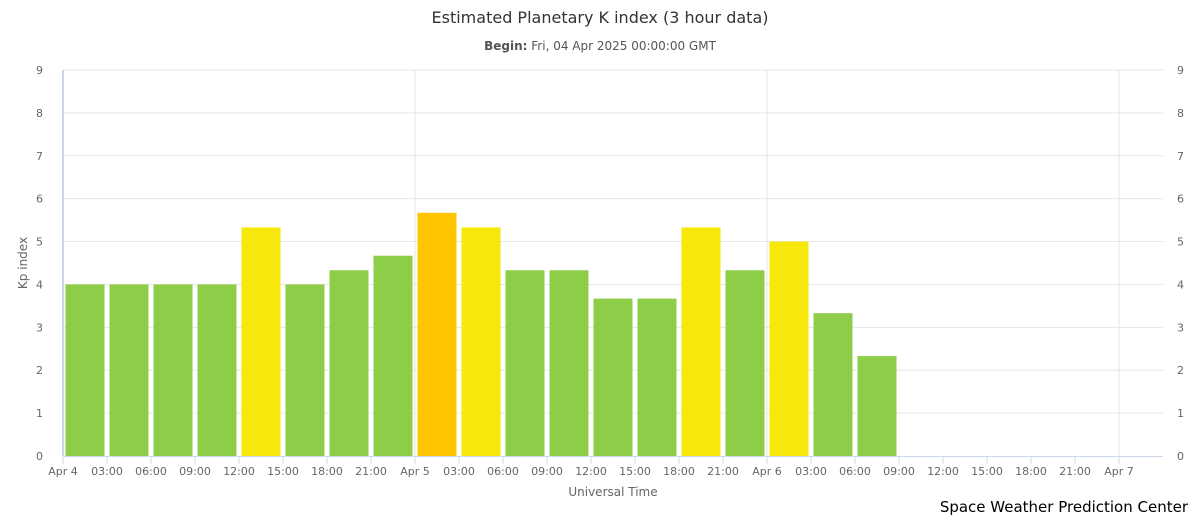 The height and width of the screenshot is (518, 1200). I want to click on credit-text: Space Weather Prediction Center, so click(1063, 507).